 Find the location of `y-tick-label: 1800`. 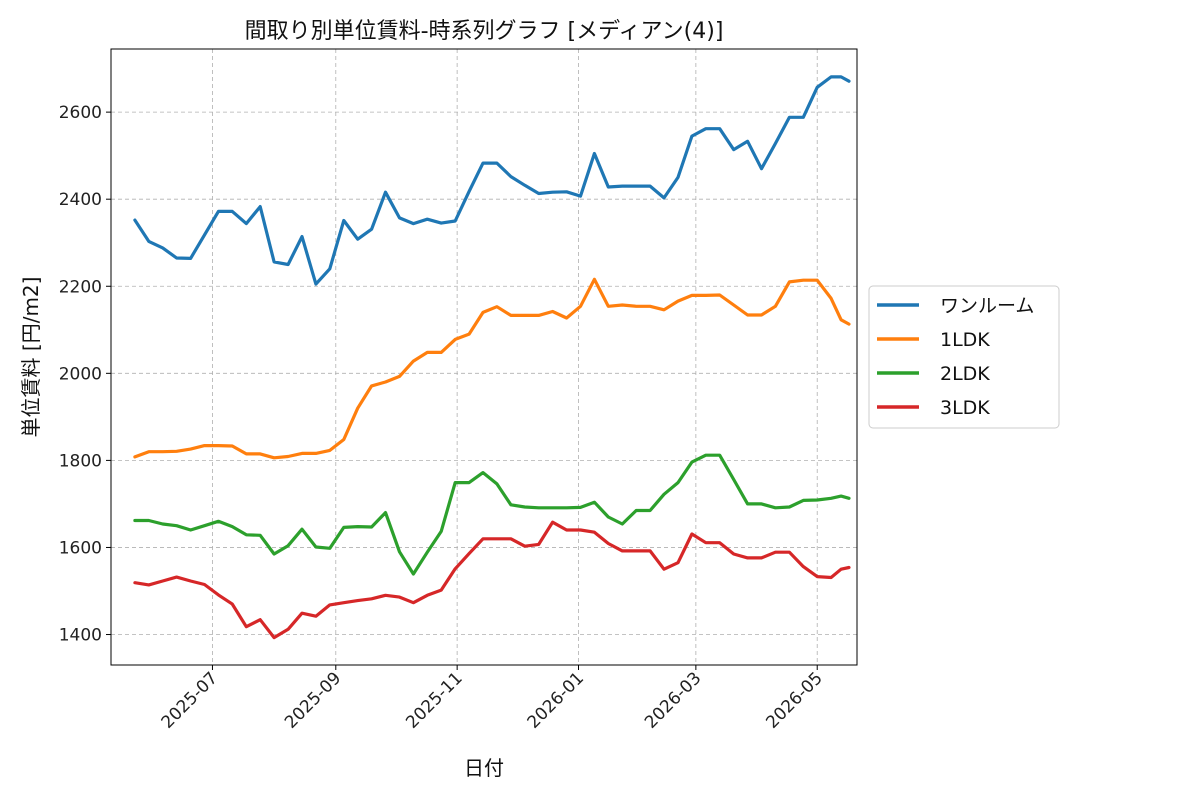

y-tick-label: 1800 is located at coordinates (80, 461).